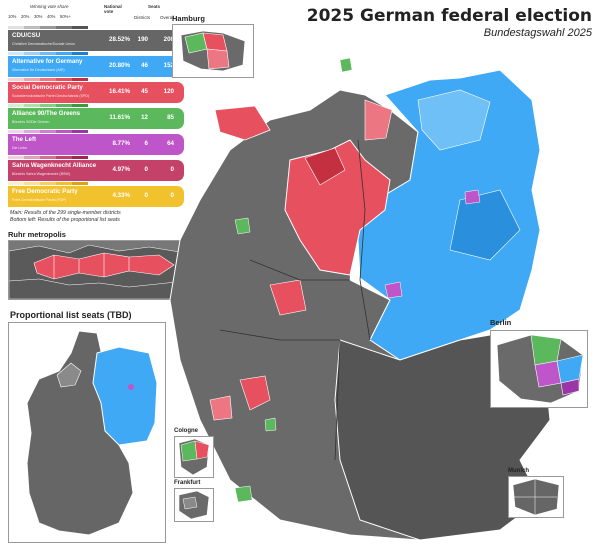 The image size is (600, 556). What do you see at coordinates (96, 142) in the screenshot?
I see `party-row: The Left Die Linke 8.77% 6 64` at bounding box center [96, 142].